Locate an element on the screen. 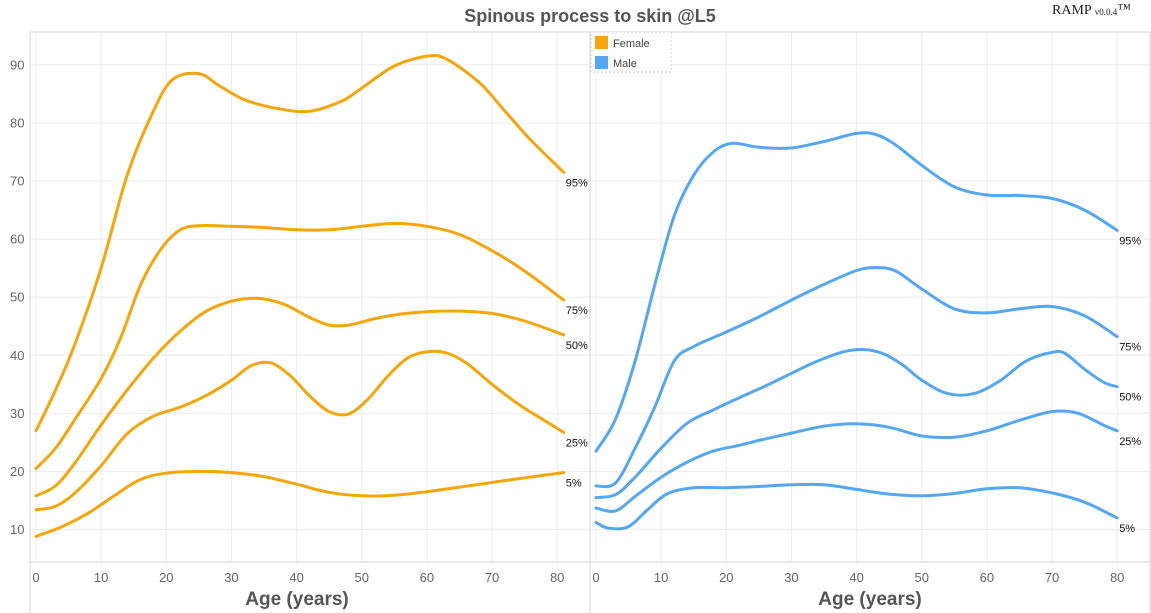 The width and height of the screenshot is (1151, 613). legend-swatch-female is located at coordinates (601, 42).